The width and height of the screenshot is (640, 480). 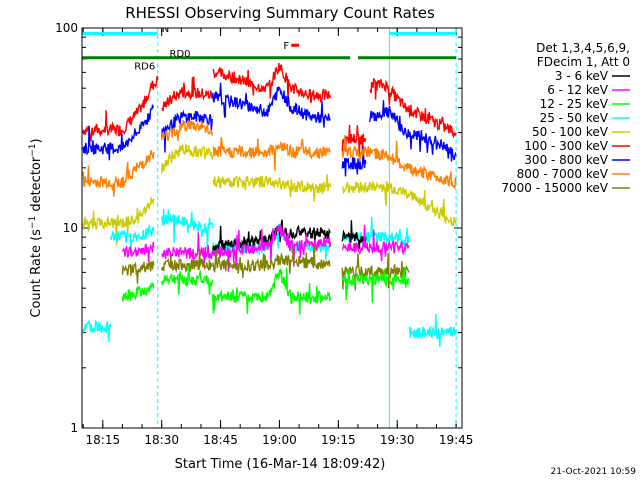 I want to click on legend-header: Det 1,3,4,5,6,9,, so click(x=583, y=48).